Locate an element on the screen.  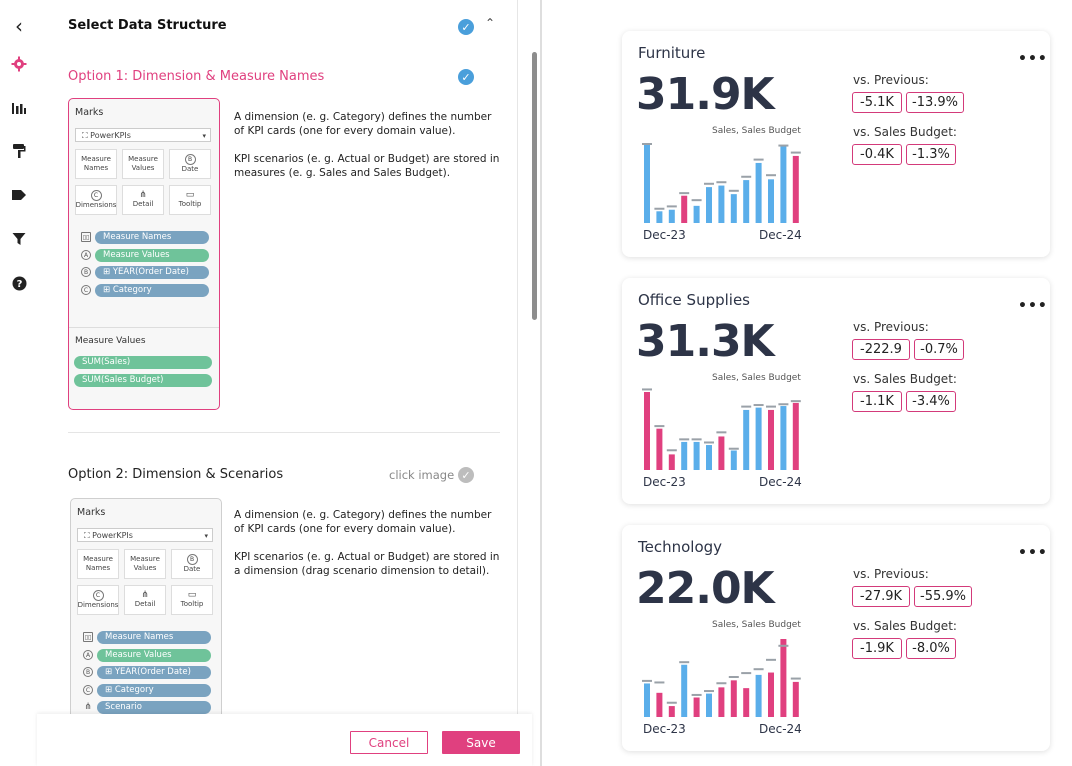
pill-category: ⊞ Category is located at coordinates (152, 290).